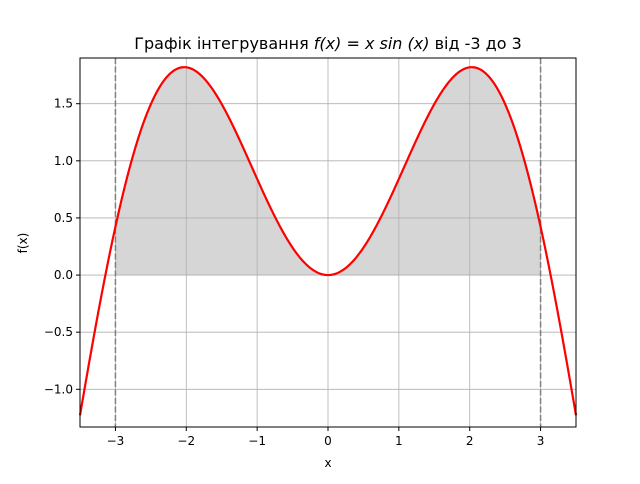 The height and width of the screenshot is (484, 640). What do you see at coordinates (257, 441) in the screenshot?
I see `x-tick-label-2: −1` at bounding box center [257, 441].